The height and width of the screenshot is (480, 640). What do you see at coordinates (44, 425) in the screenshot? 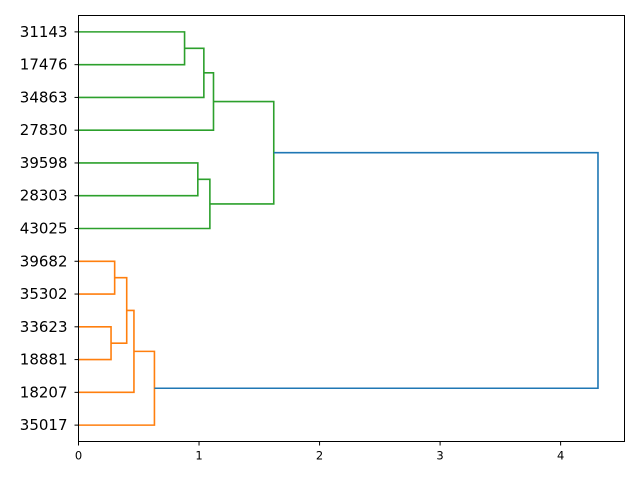
I see `leaf-label-35017: 35017` at bounding box center [44, 425].